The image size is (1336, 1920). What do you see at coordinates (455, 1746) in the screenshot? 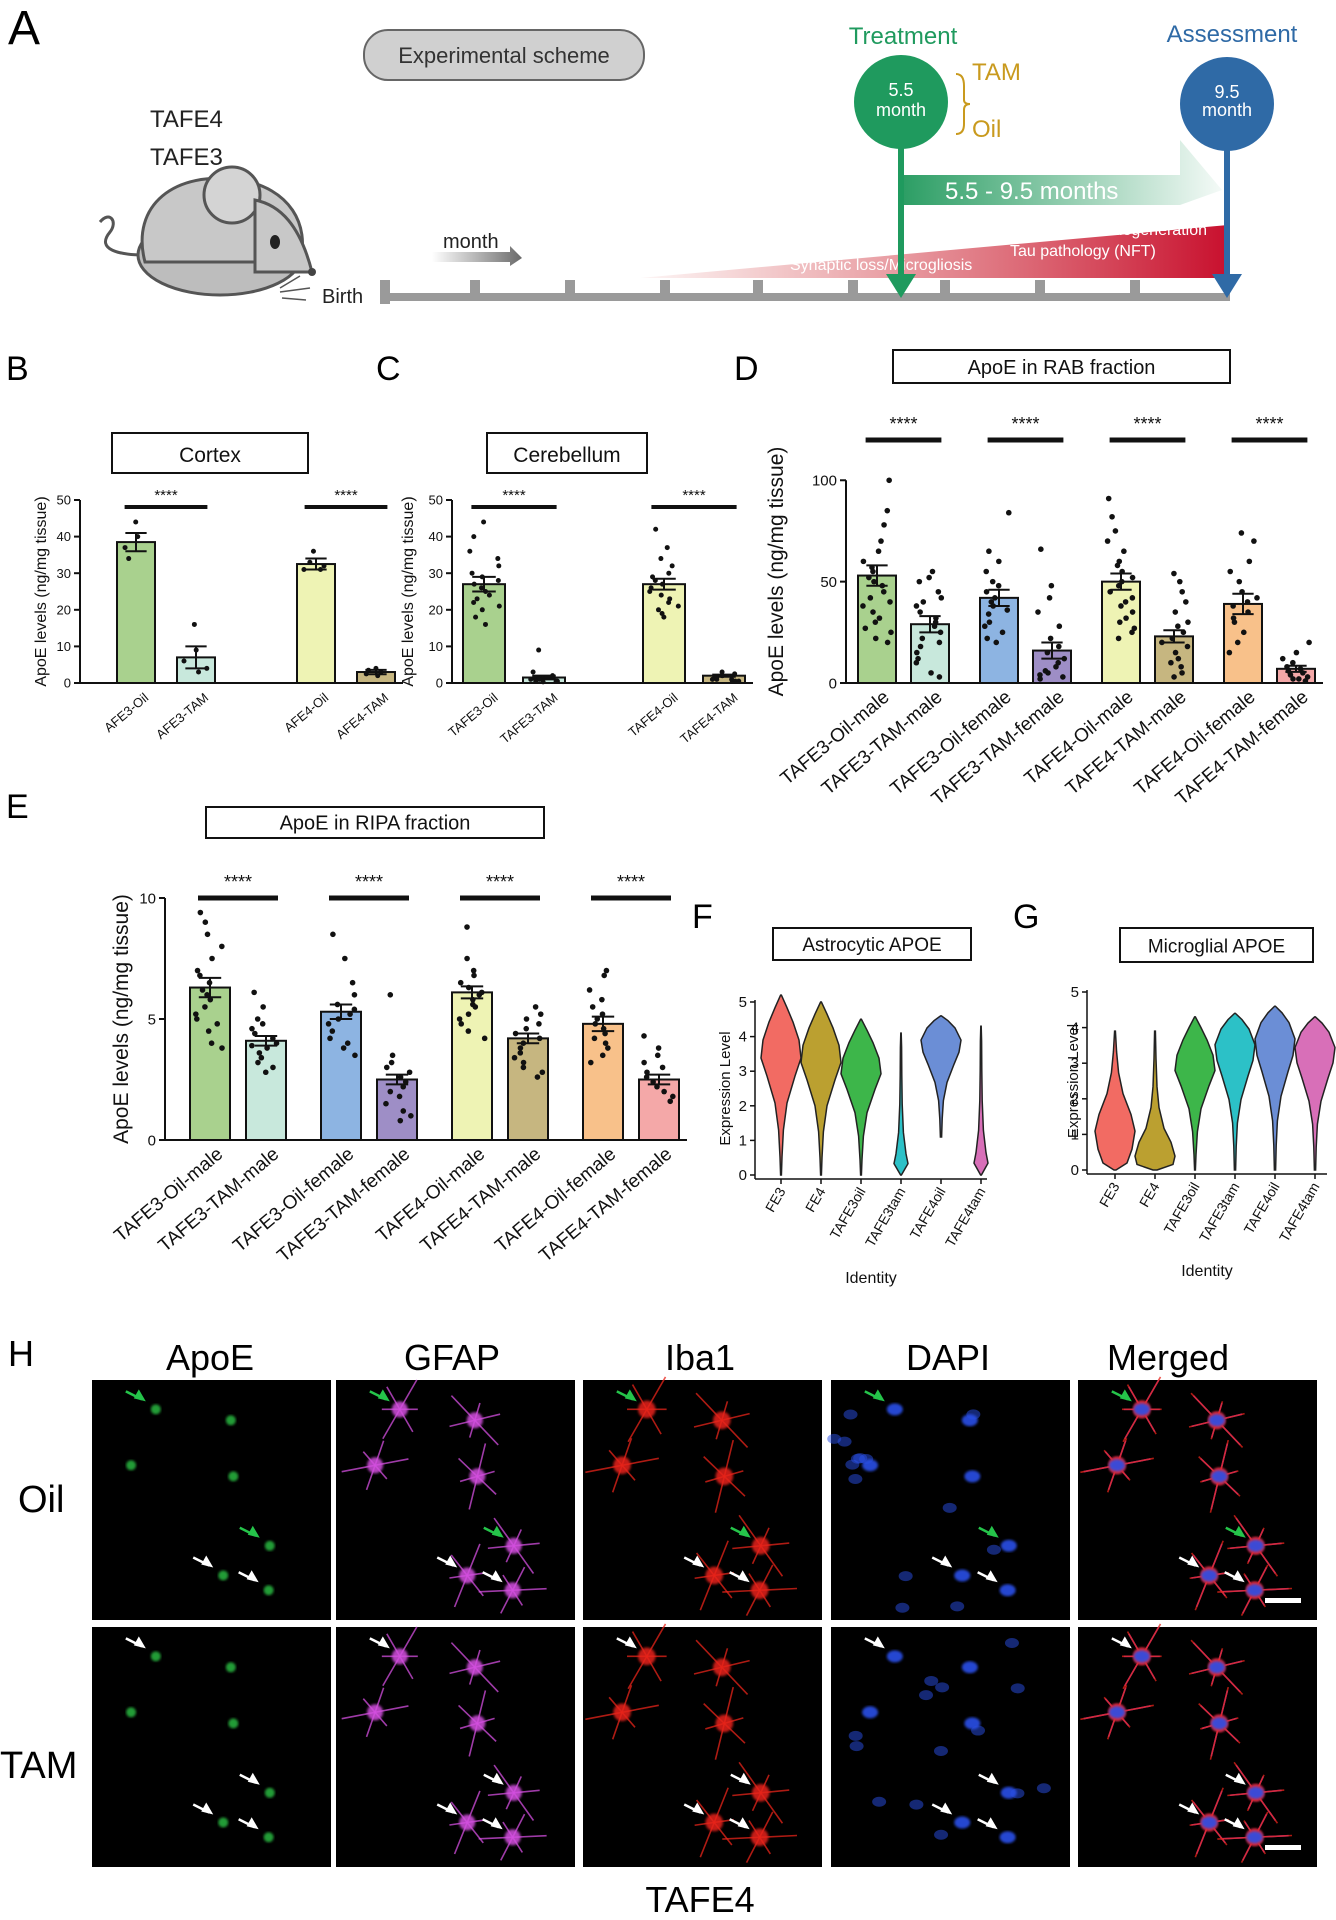
I see `micrograph-tam-gfap` at bounding box center [455, 1746].